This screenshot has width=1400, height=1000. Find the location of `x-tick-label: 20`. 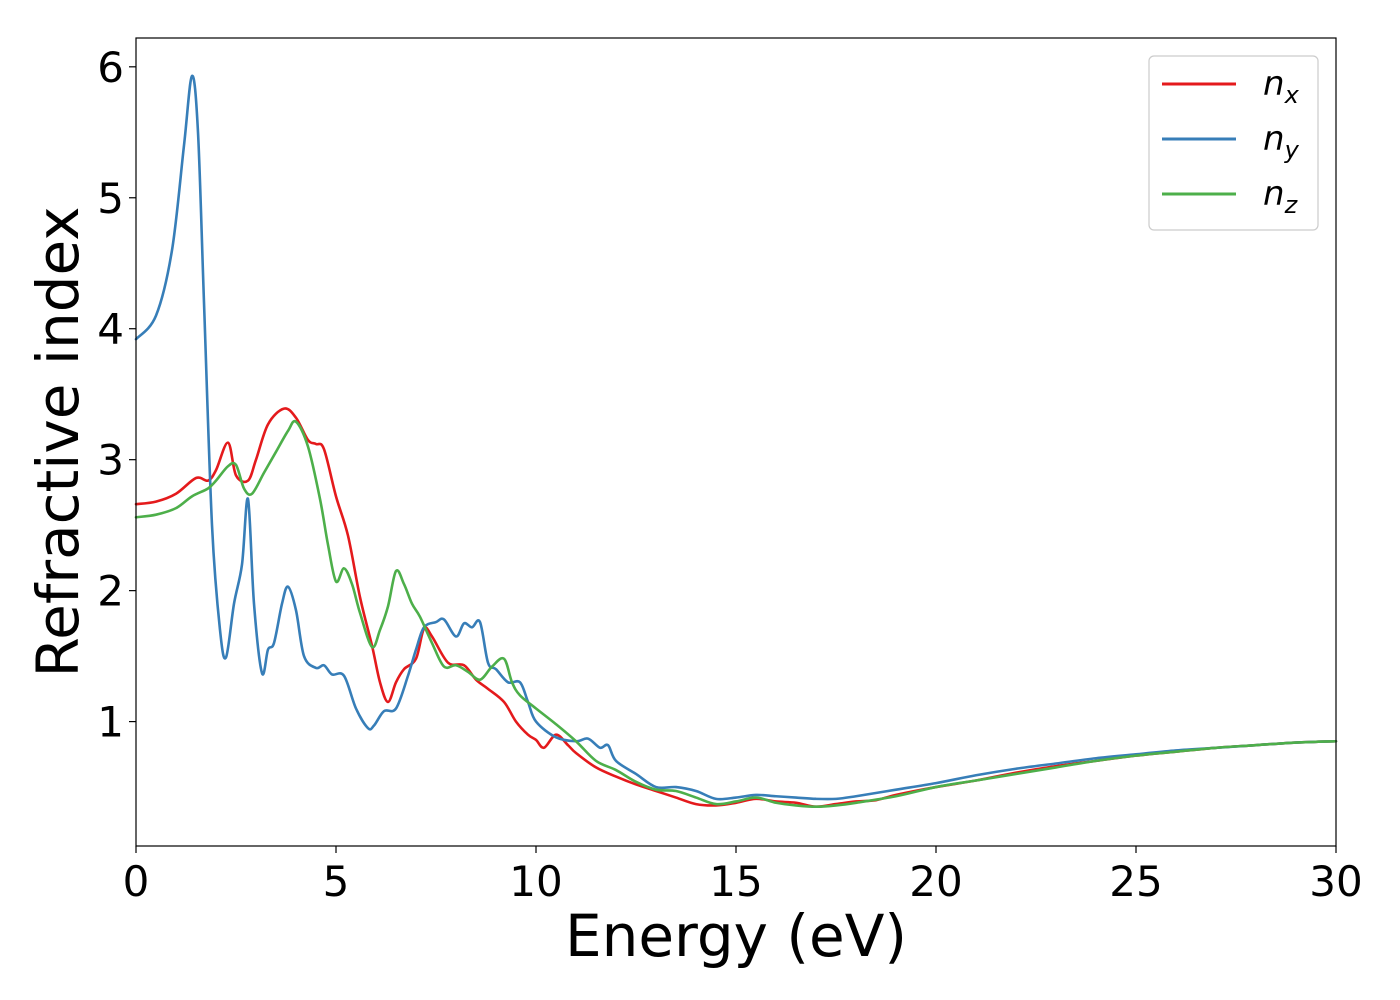

x-tick-label: 20 is located at coordinates (935, 881).